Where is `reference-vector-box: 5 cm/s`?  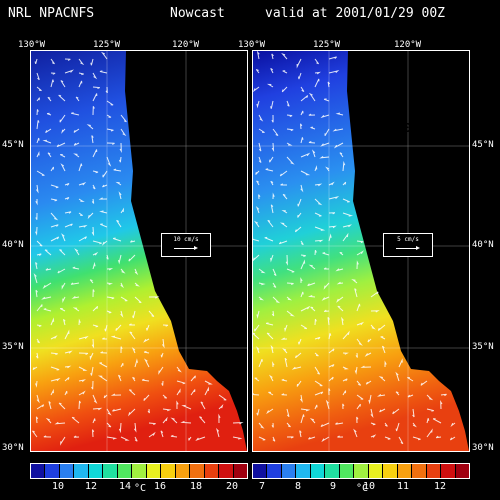 reference-vector-box: 5 cm/s is located at coordinates (408, 245).